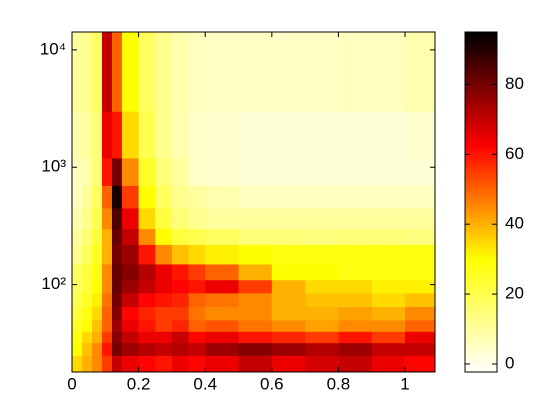  What do you see at coordinates (53, 166) in the screenshot?
I see `y-tick-label: 10³` at bounding box center [53, 166].